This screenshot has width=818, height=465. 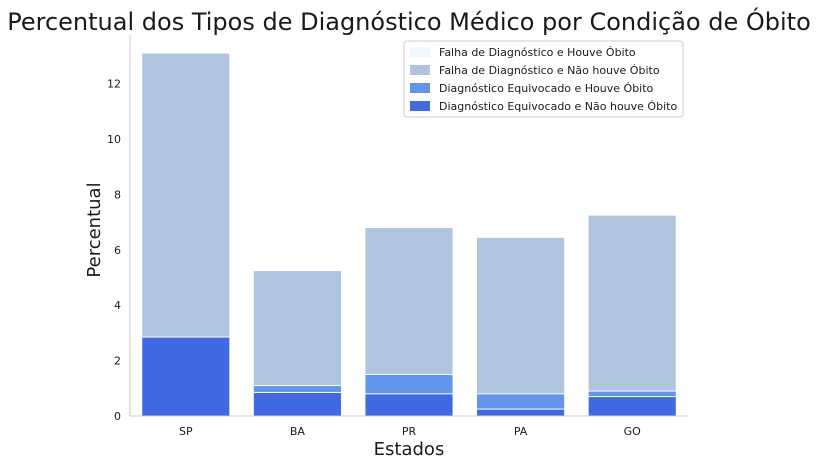 What do you see at coordinates (537, 52) in the screenshot?
I see `legend-label: Falha de Diagnóstico e Houve Óbito` at bounding box center [537, 52].